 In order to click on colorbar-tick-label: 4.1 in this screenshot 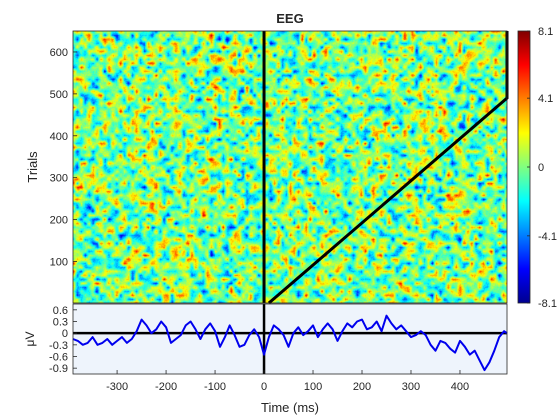, I will do `click(545, 99)`.